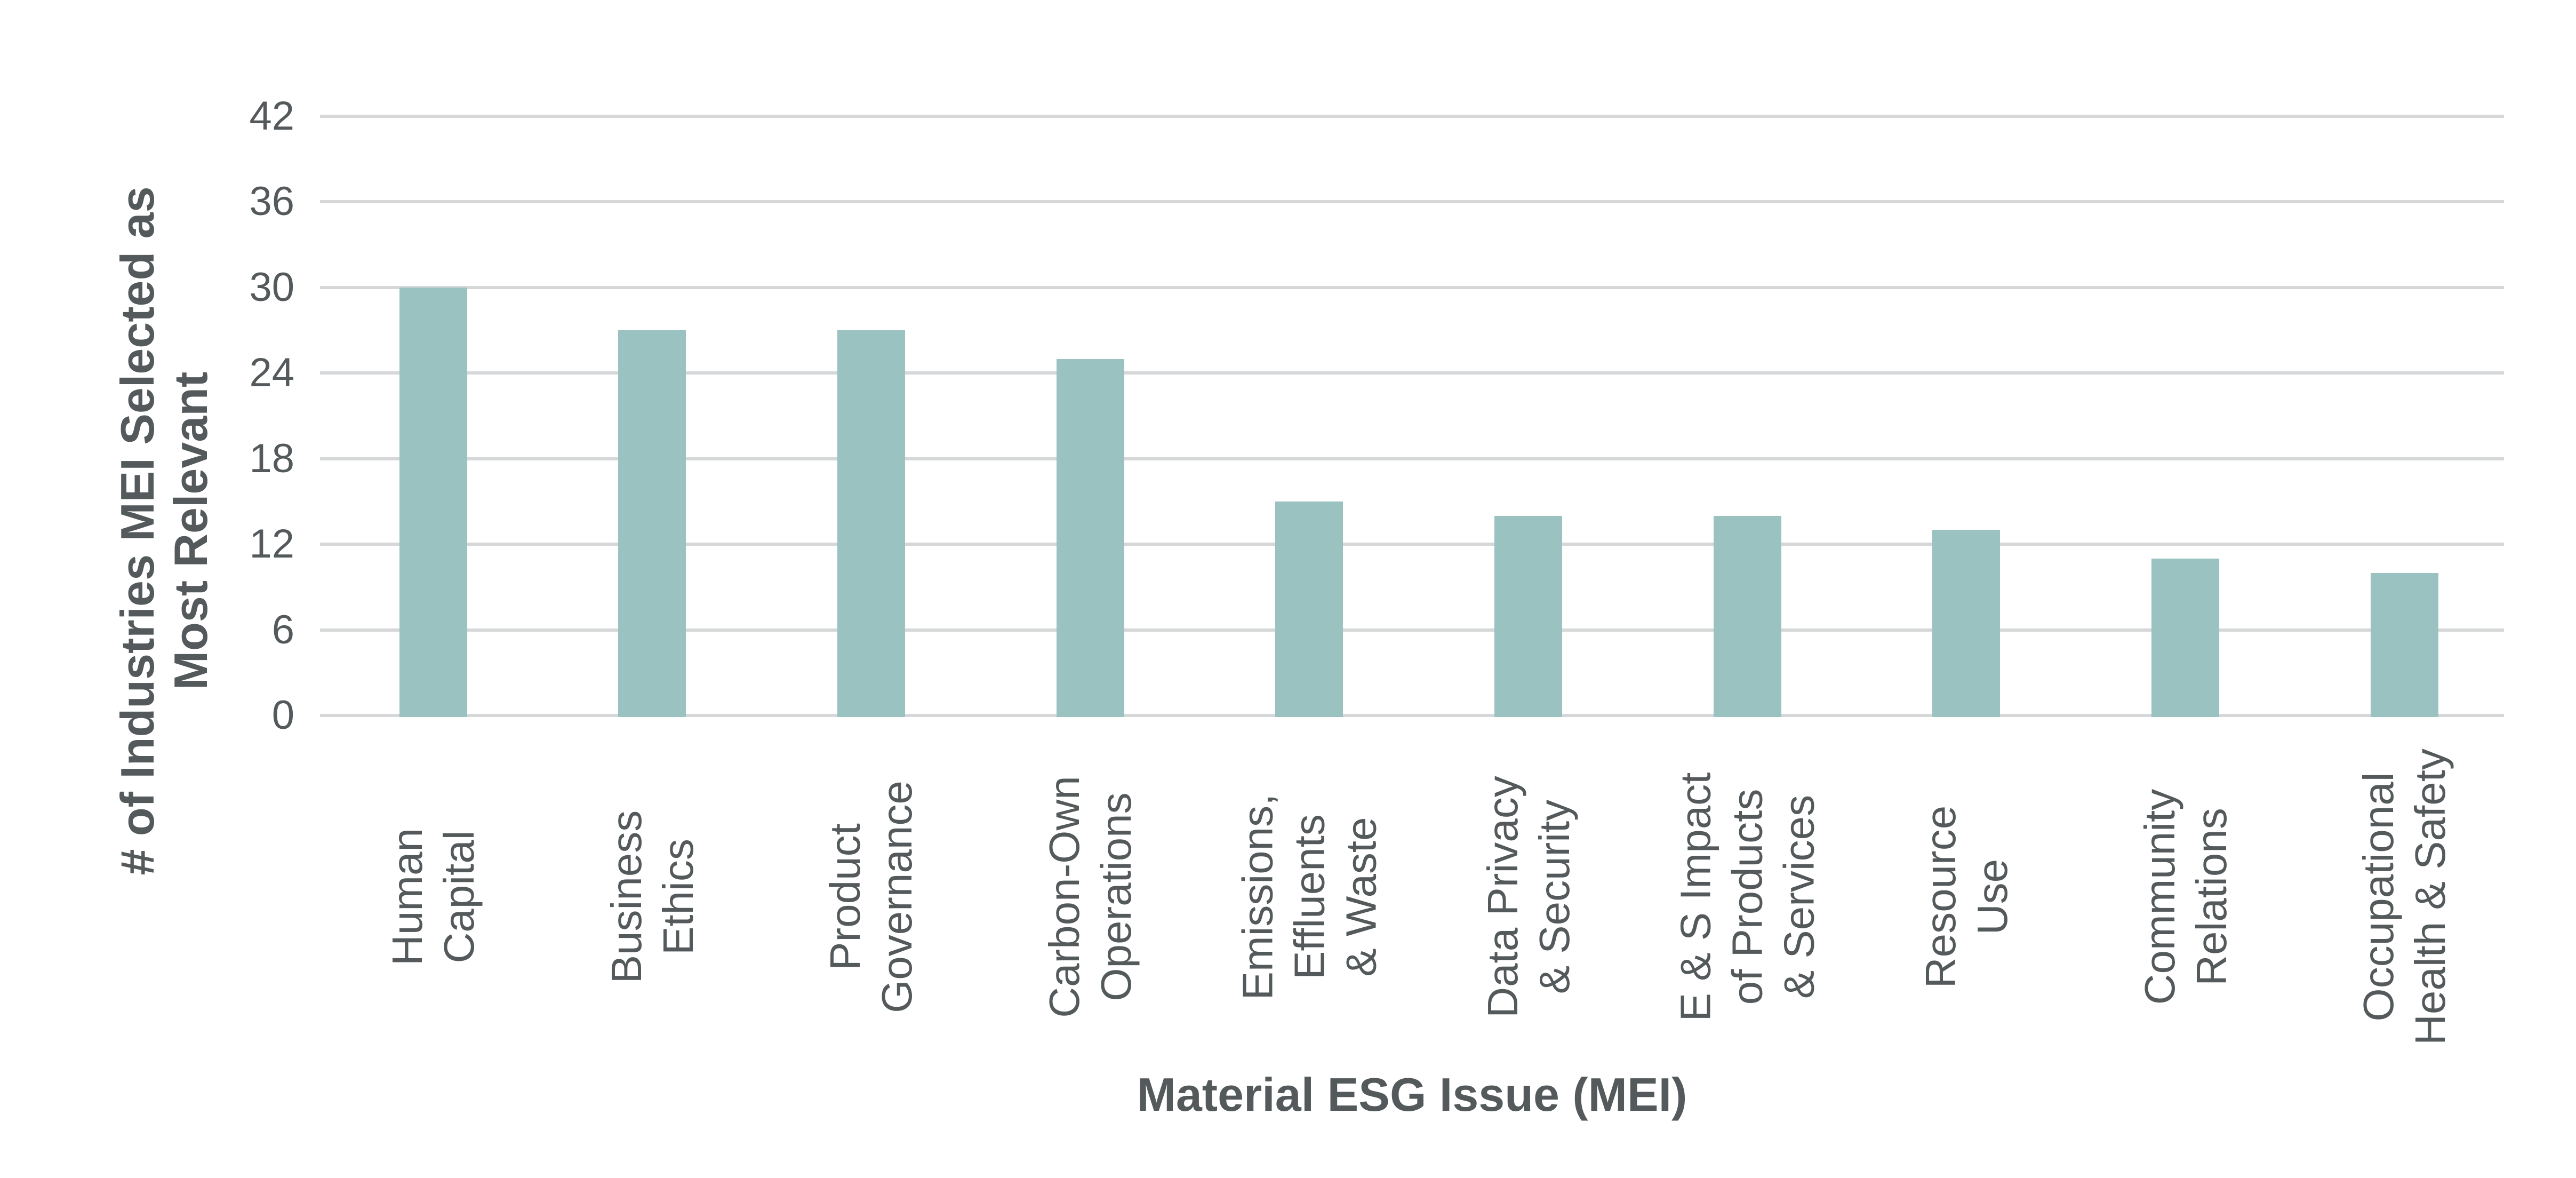 The height and width of the screenshot is (1178, 2576). I want to click on gridline-y12, so click(1412, 544).